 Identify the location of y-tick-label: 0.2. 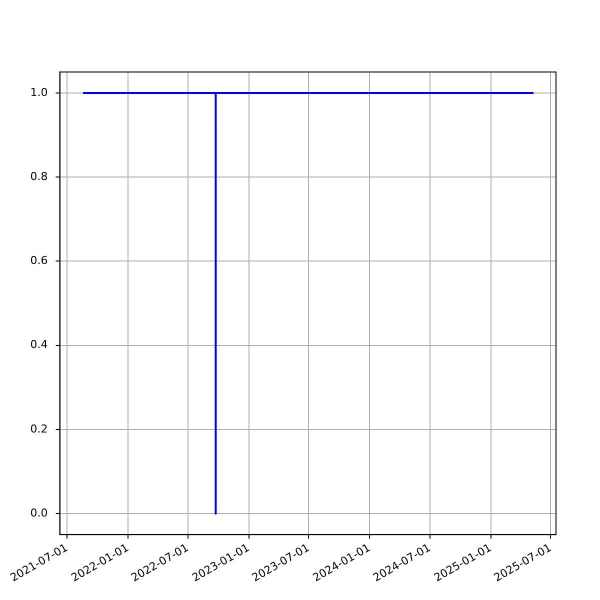
(39, 429).